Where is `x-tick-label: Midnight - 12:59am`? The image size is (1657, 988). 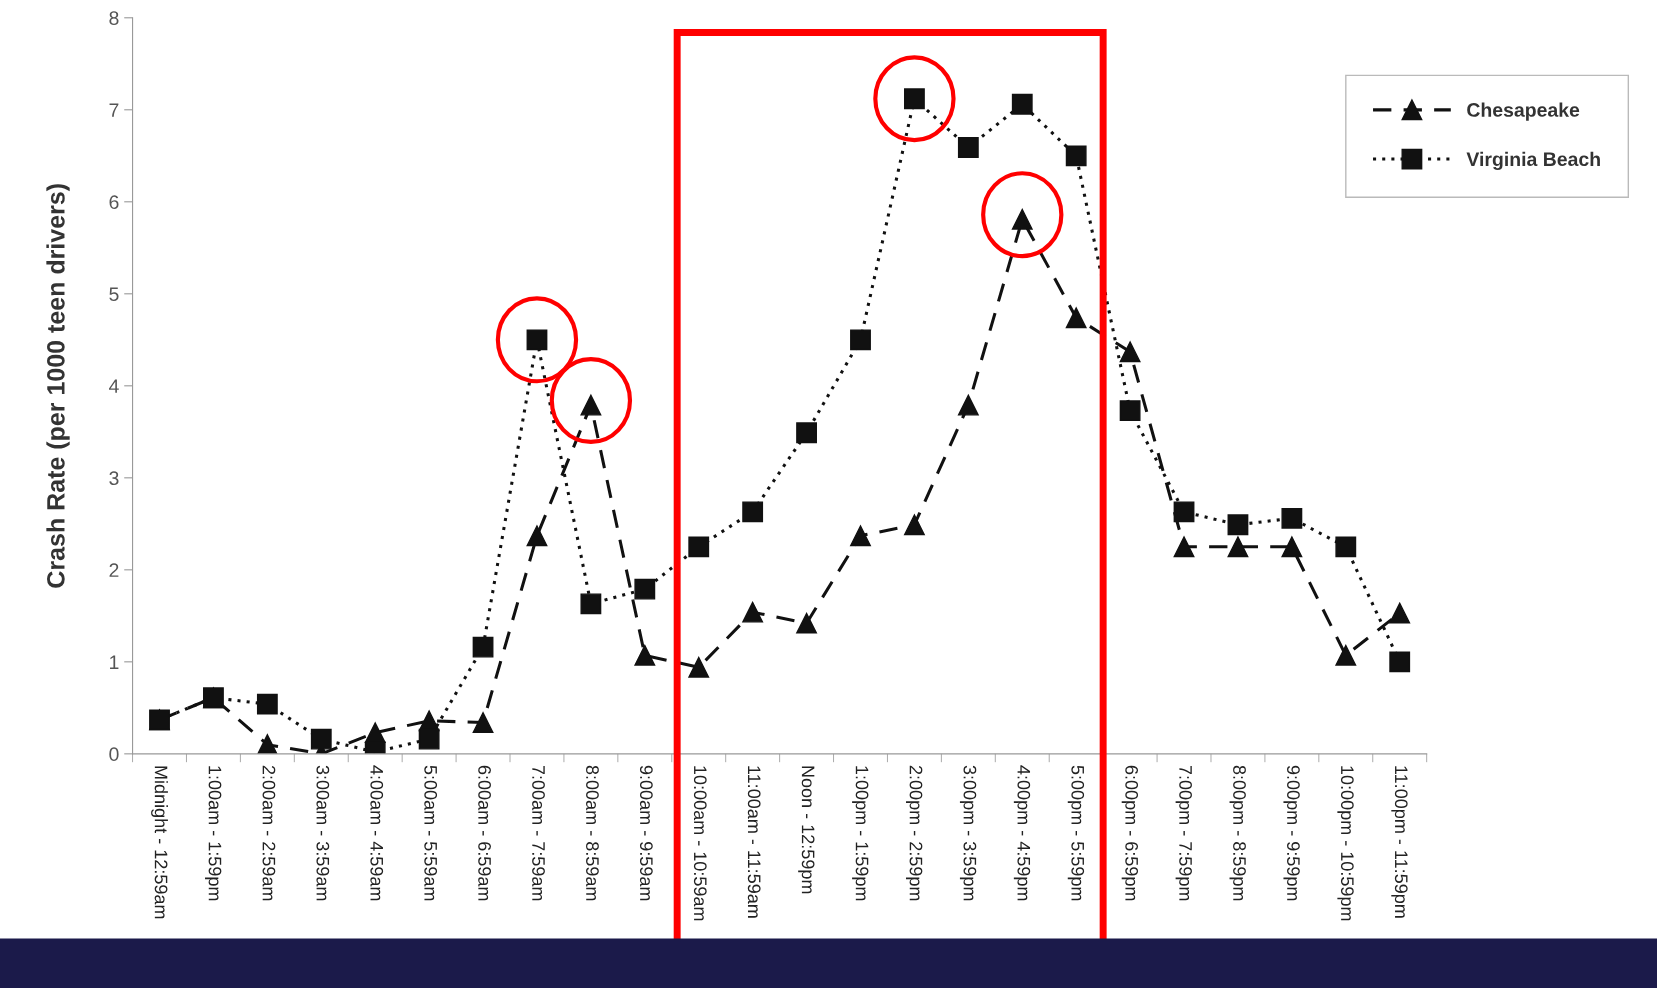 x-tick-label: Midnight - 12:59am is located at coordinates (159, 842).